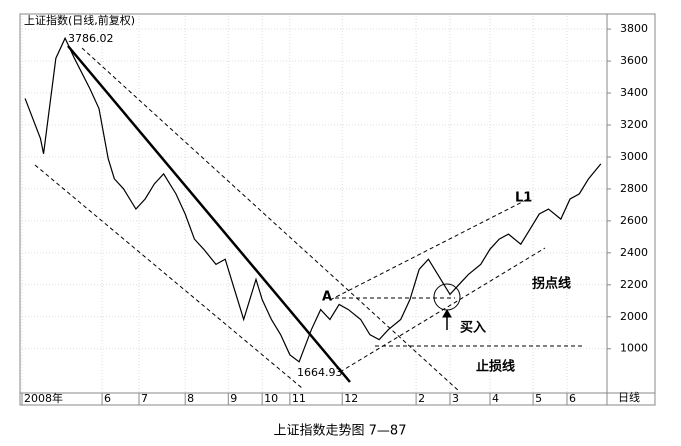 This screenshot has width=681, height=446. What do you see at coordinates (634, 28) in the screenshot?
I see `y-tick-label: 3800` at bounding box center [634, 28].